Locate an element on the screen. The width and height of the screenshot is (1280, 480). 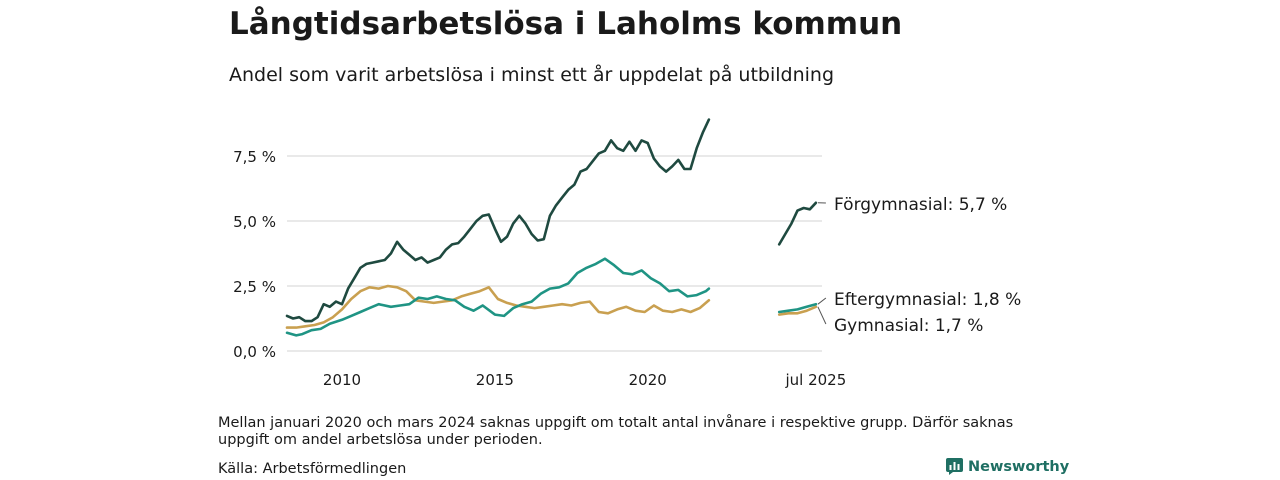
newsworthy-logo-icon is located at coordinates (954, 466).